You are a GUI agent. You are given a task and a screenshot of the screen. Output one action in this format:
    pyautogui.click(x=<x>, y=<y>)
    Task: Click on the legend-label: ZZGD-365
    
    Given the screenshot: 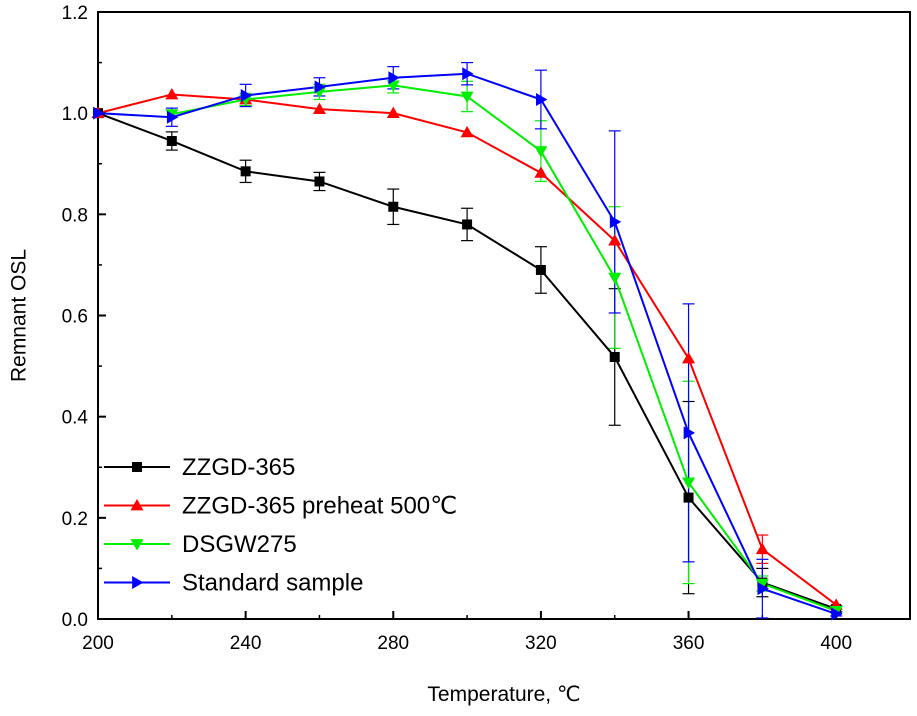 What is the action you would take?
    pyautogui.click(x=238, y=467)
    